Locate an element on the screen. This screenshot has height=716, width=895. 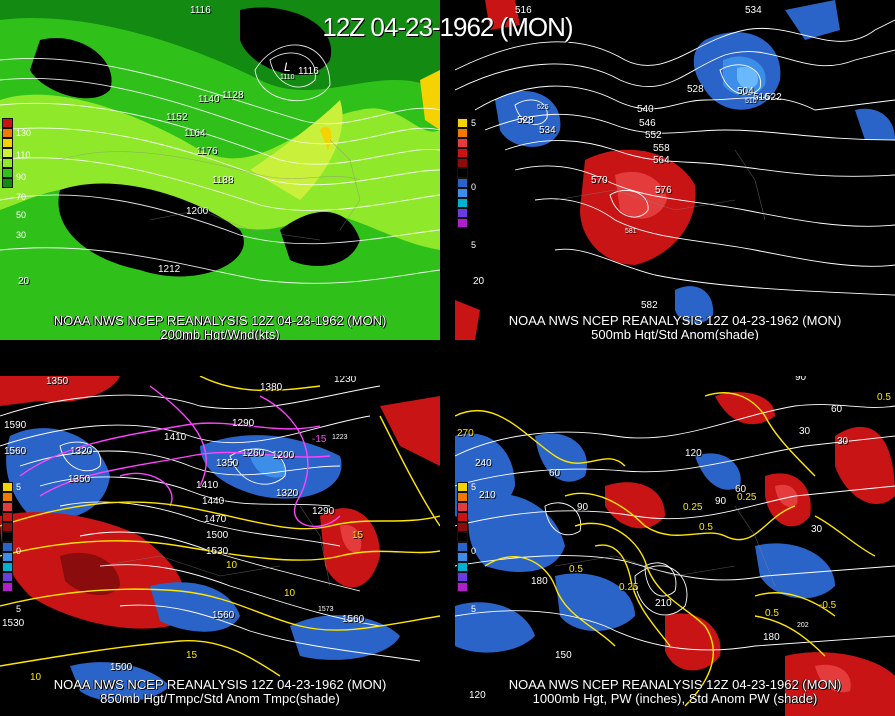
contour-label: 1128 is located at coordinates (233, 95).